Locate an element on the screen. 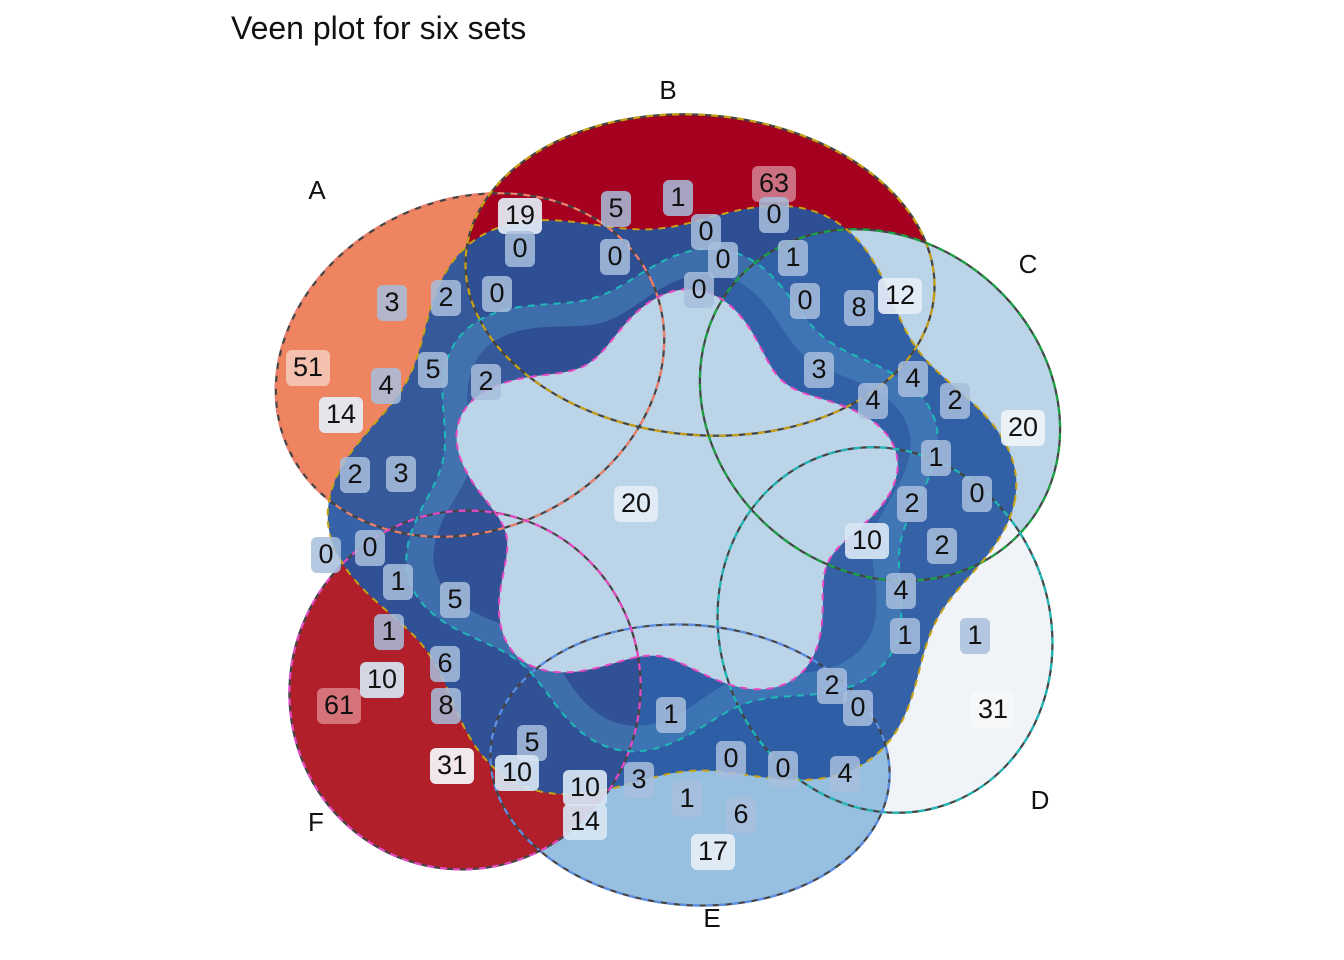  count-label: 17 is located at coordinates (713, 851).